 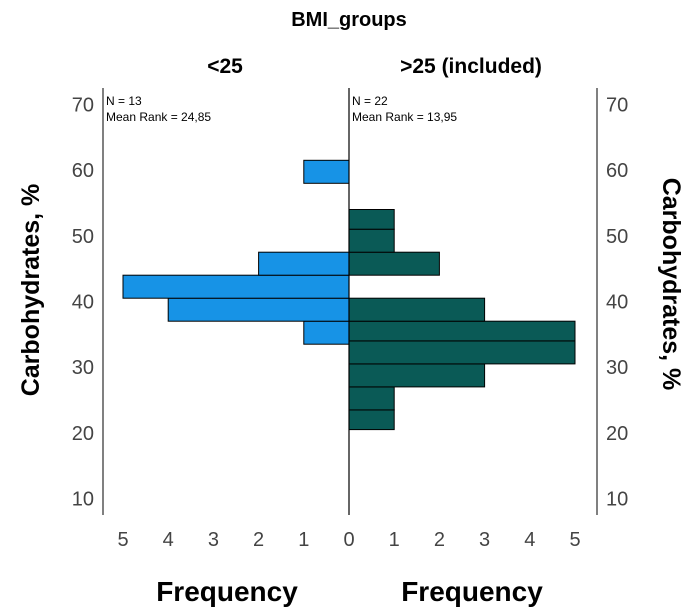 I want to click on left-x-tick-4: 4, so click(x=168, y=540).